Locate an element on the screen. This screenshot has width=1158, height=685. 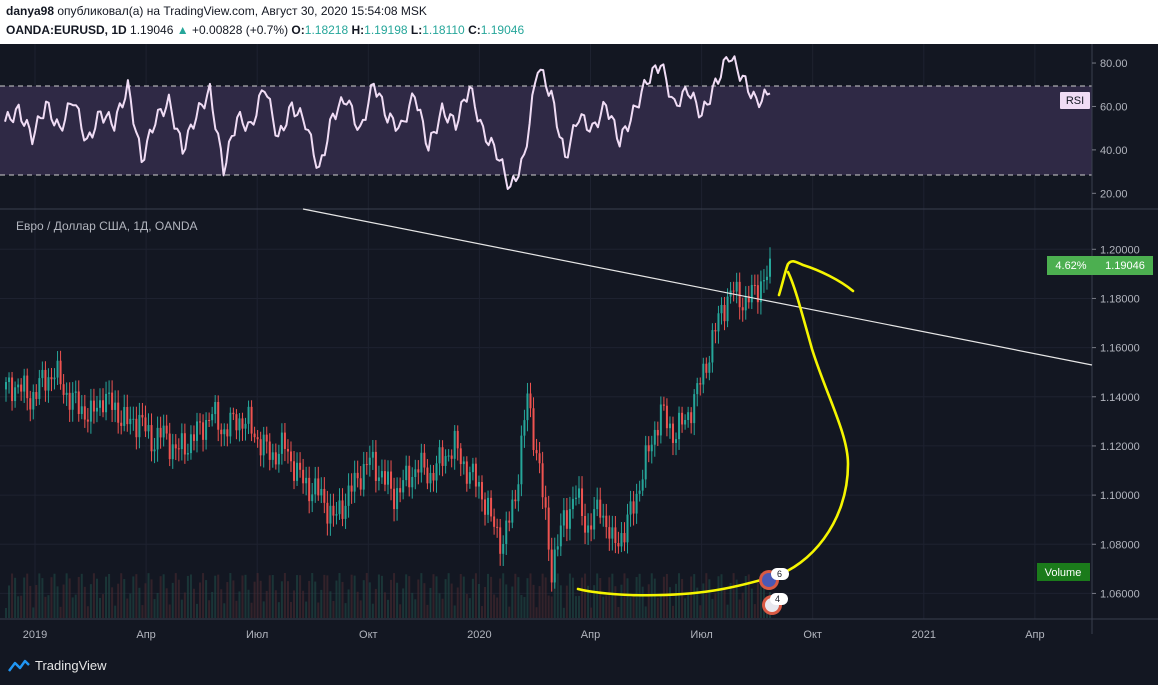
low-value: 1.18110 is located at coordinates (443, 30).